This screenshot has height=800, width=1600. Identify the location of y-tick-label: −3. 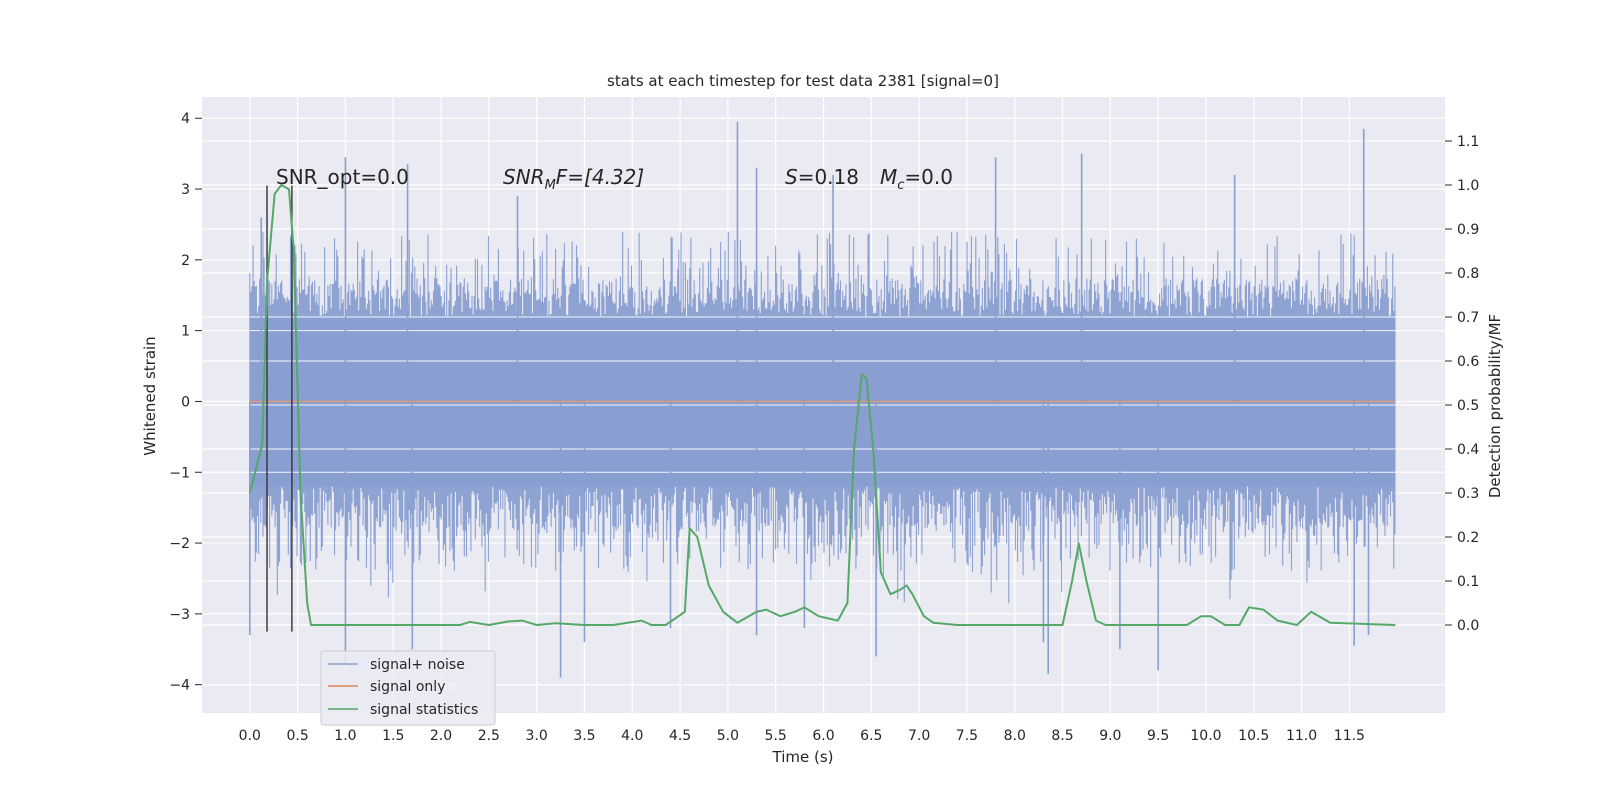
(179, 615).